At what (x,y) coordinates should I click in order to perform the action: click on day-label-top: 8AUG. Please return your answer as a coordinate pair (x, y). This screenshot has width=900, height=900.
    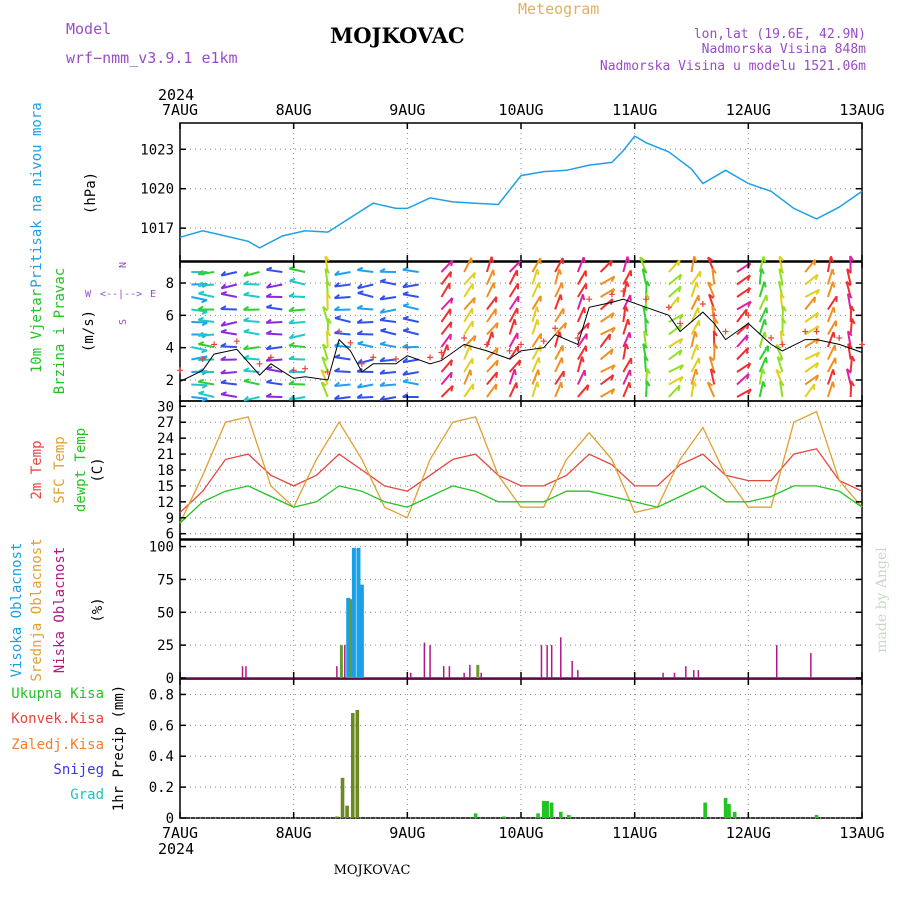
    Looking at the image, I should click on (294, 110).